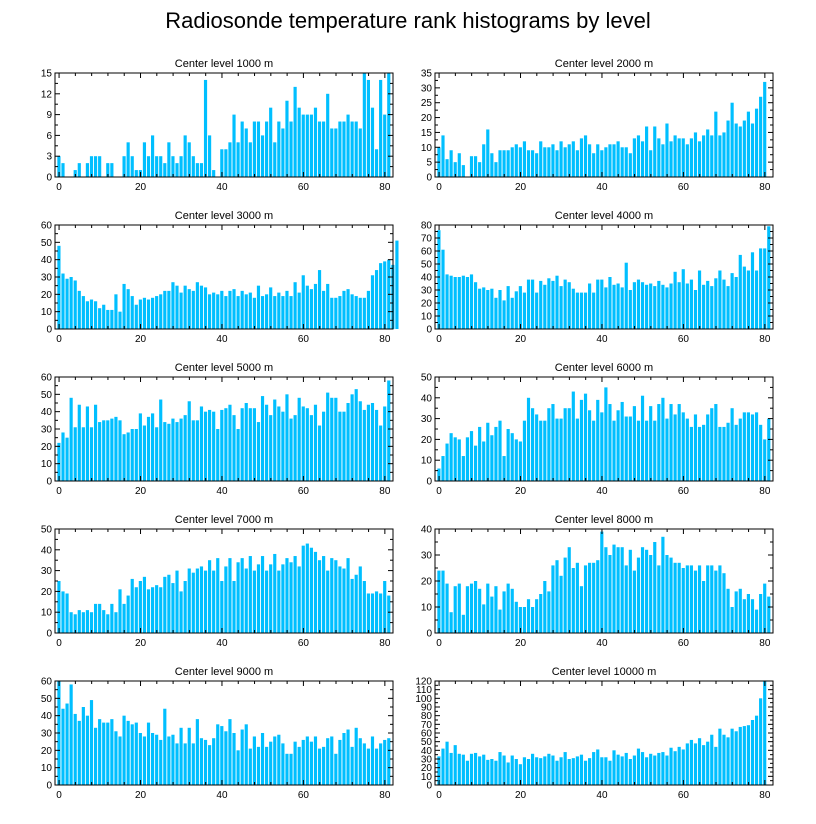 Image resolution: width=816 pixels, height=824 pixels. I want to click on x-tick-label: 40, so click(222, 795).